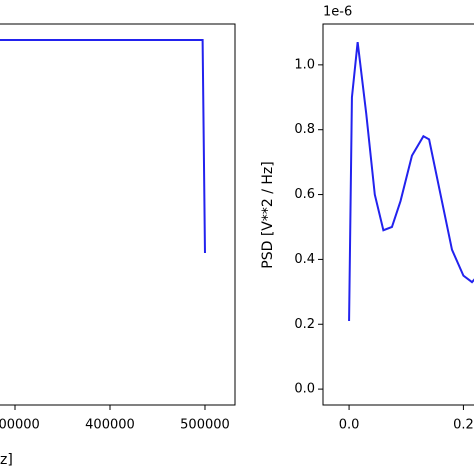 The width and height of the screenshot is (474, 474). What do you see at coordinates (349, 425) in the screenshot?
I see `x-tick-label: 0.0` at bounding box center [349, 425].